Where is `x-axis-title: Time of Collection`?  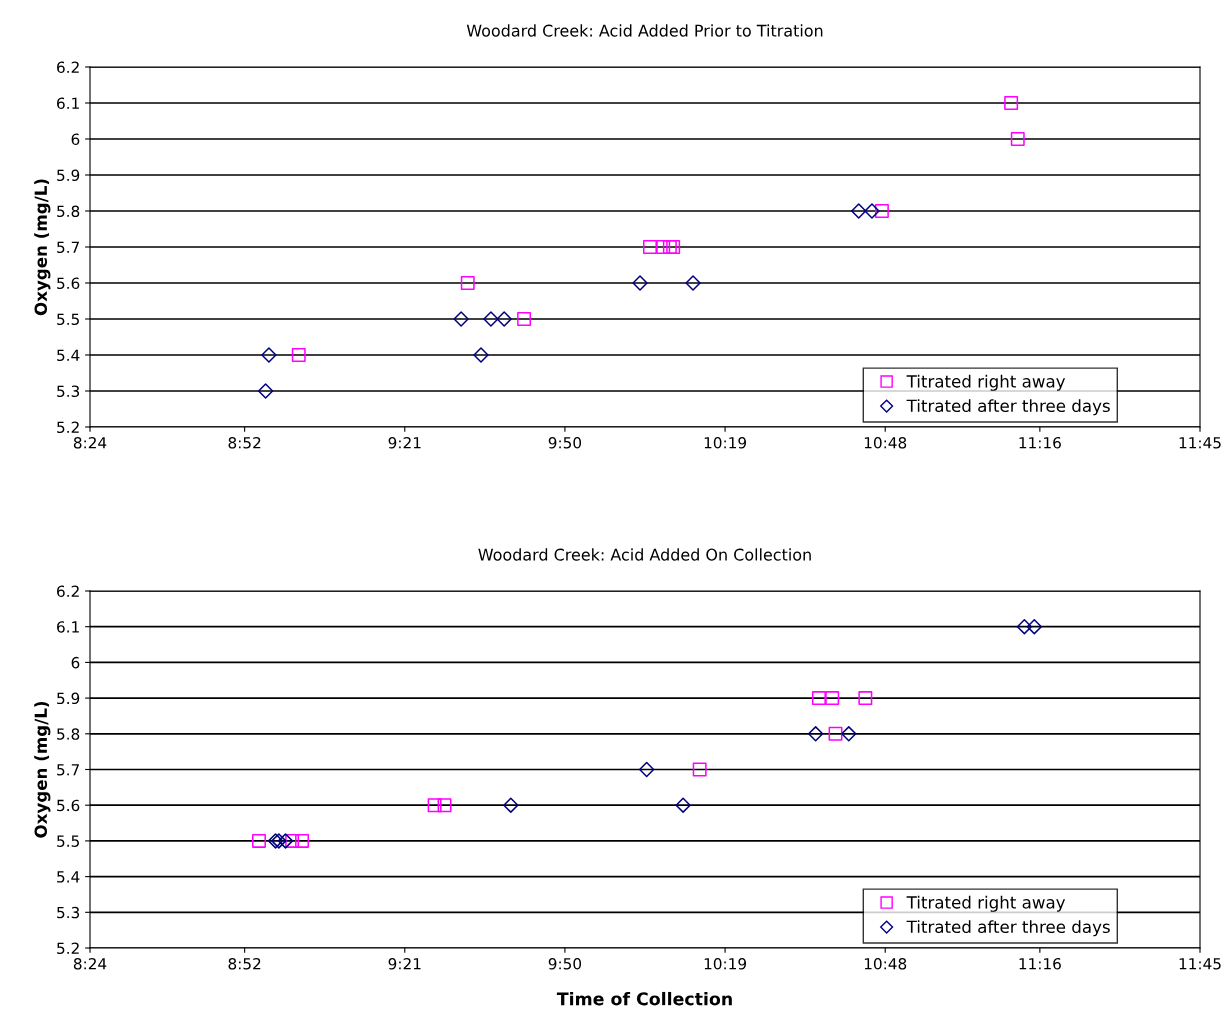 x-axis-title: Time of Collection is located at coordinates (644, 998).